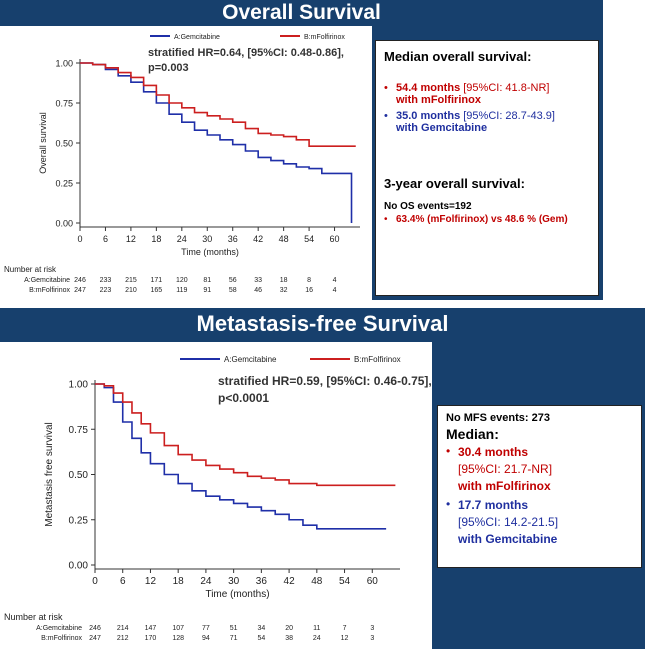 This screenshot has height=654, width=645. Describe the element at coordinates (258, 280) in the screenshot. I see `risk-count: 33` at that location.